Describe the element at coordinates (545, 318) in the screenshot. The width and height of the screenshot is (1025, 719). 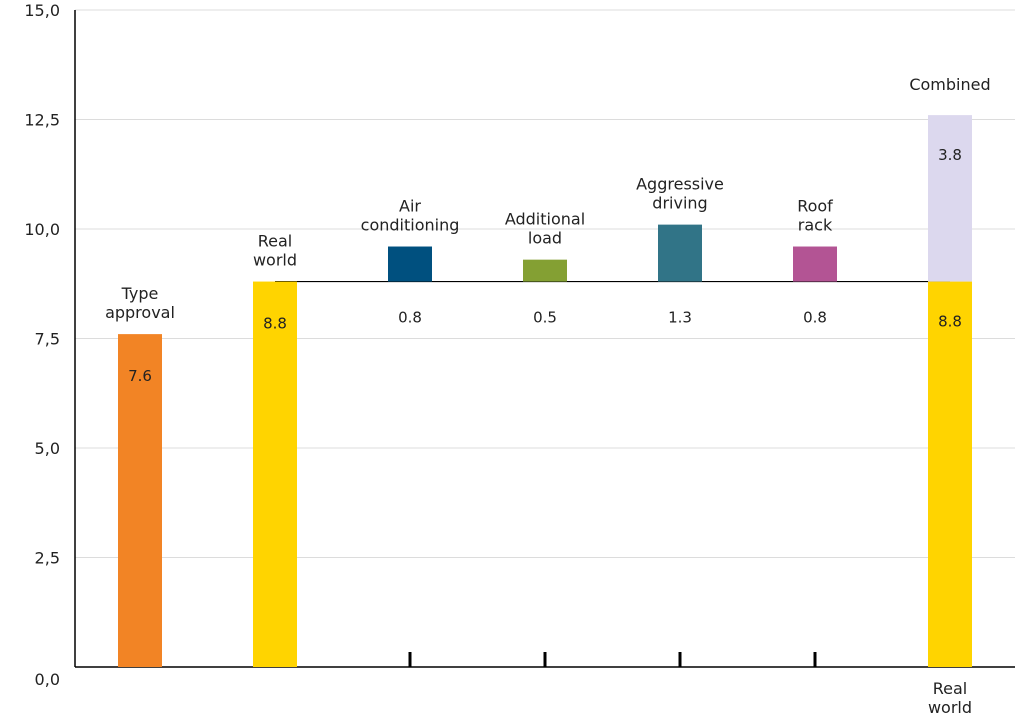
I see `additional-load-value-label: 0.5` at that location.